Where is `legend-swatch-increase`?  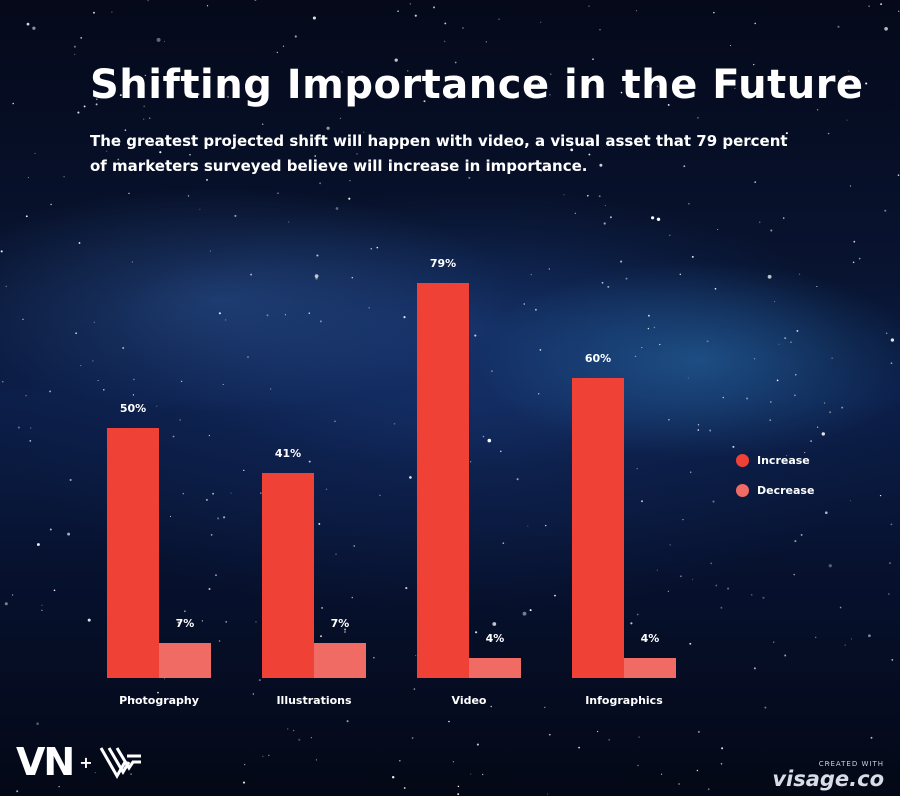
legend-swatch-increase is located at coordinates (742, 460).